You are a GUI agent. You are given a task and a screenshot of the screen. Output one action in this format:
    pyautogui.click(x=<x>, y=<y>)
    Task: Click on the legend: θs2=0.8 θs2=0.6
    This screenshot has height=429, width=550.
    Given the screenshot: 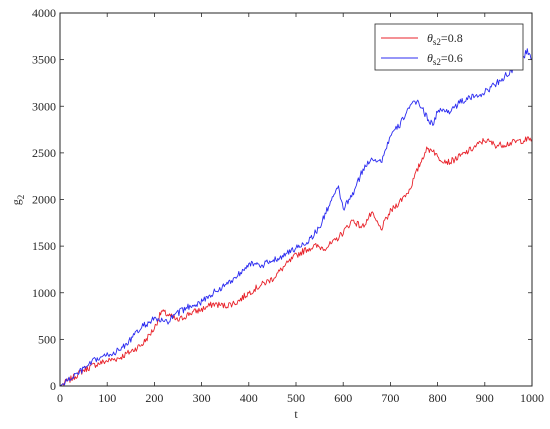 What is the action you would take?
    pyautogui.click(x=449, y=47)
    